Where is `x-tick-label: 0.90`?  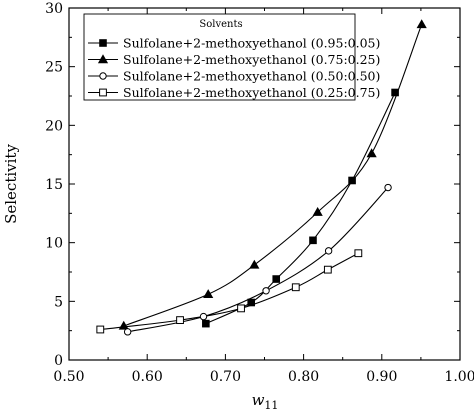
x-tick-label: 0.90 is located at coordinates (381, 377).